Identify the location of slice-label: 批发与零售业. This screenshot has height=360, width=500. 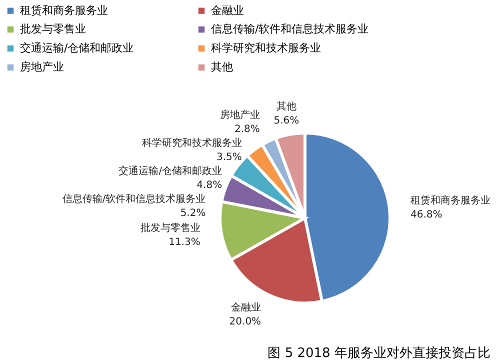
(170, 228).